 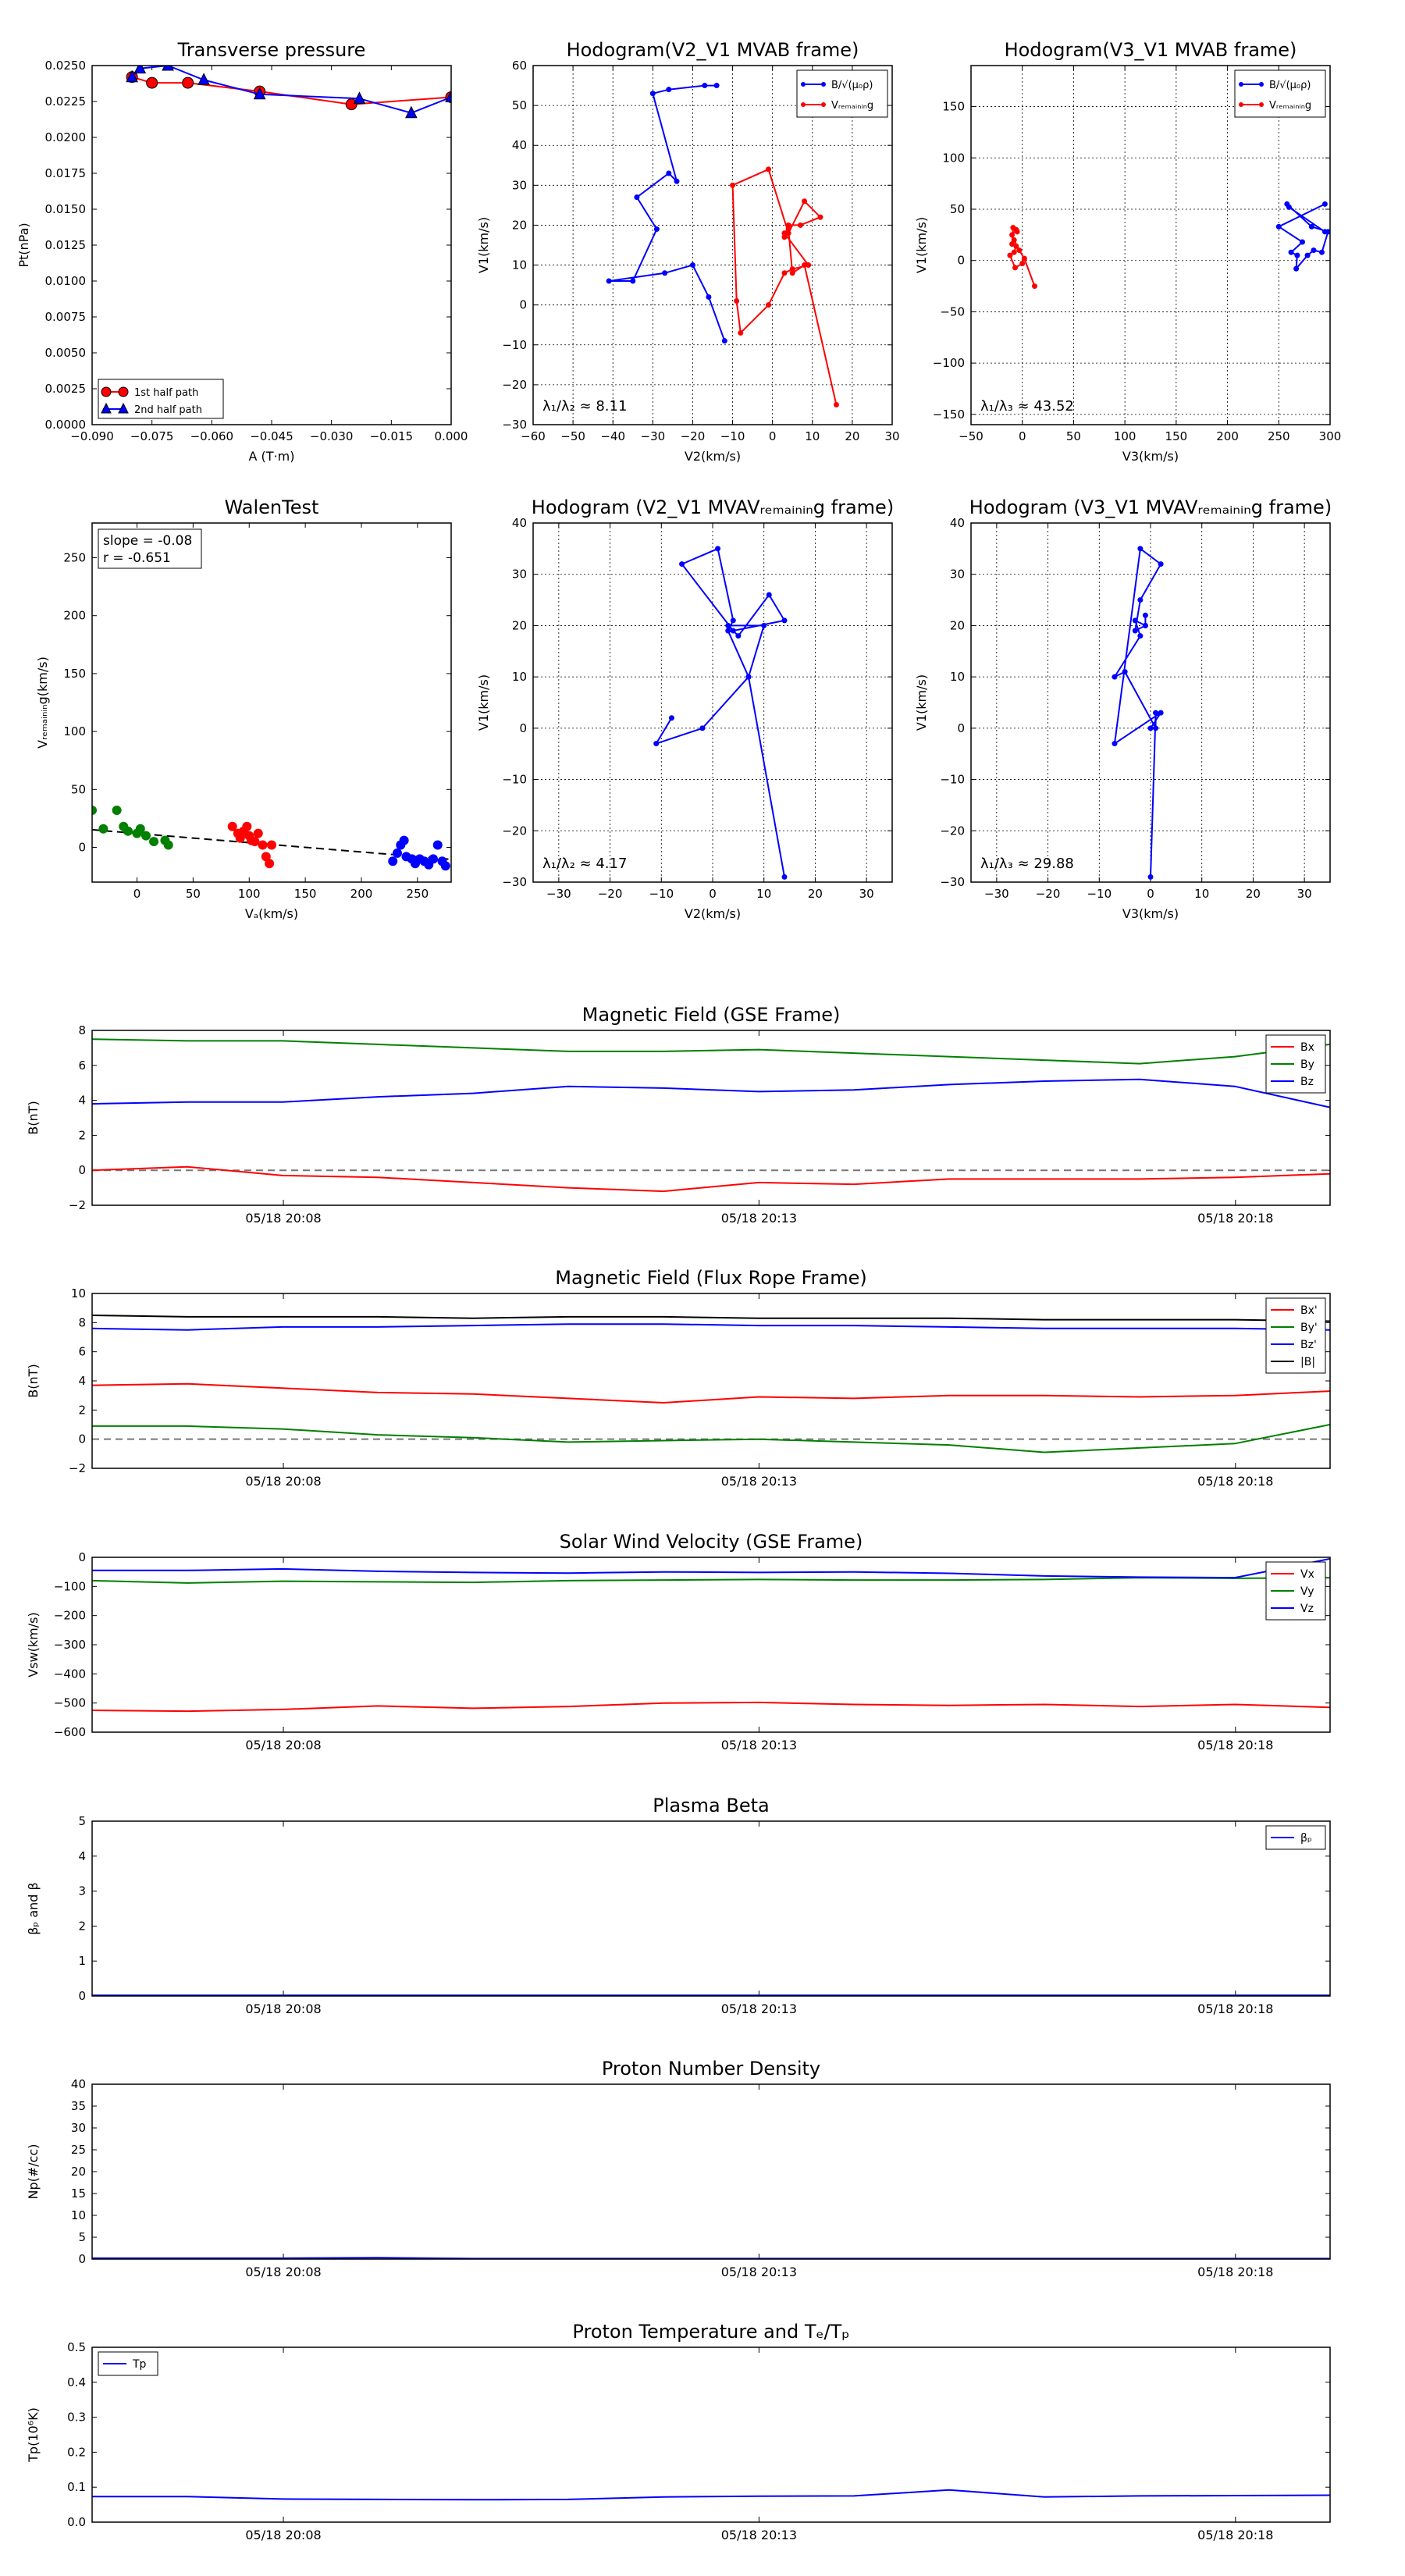 I want to click on h1-xlabel: V2(km/s), so click(x=713, y=456).